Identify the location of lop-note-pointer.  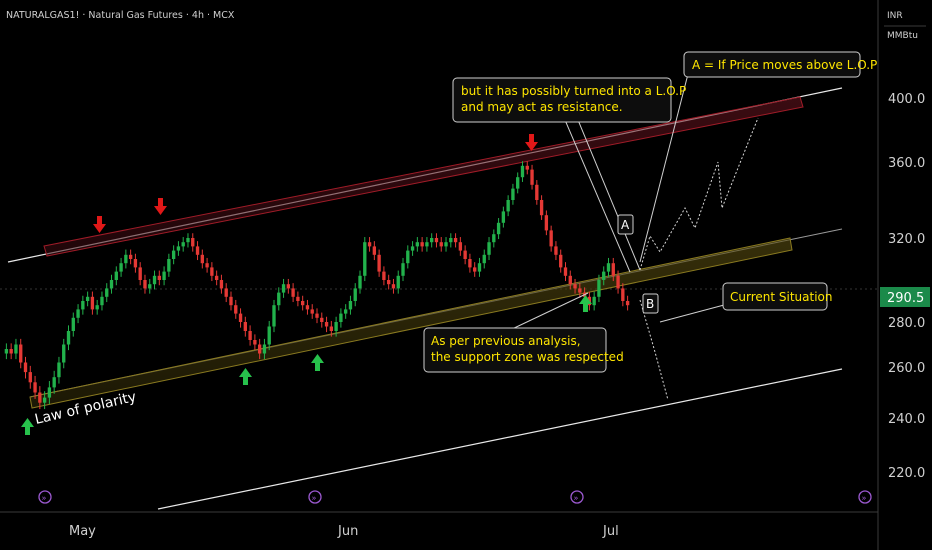
(597, 196).